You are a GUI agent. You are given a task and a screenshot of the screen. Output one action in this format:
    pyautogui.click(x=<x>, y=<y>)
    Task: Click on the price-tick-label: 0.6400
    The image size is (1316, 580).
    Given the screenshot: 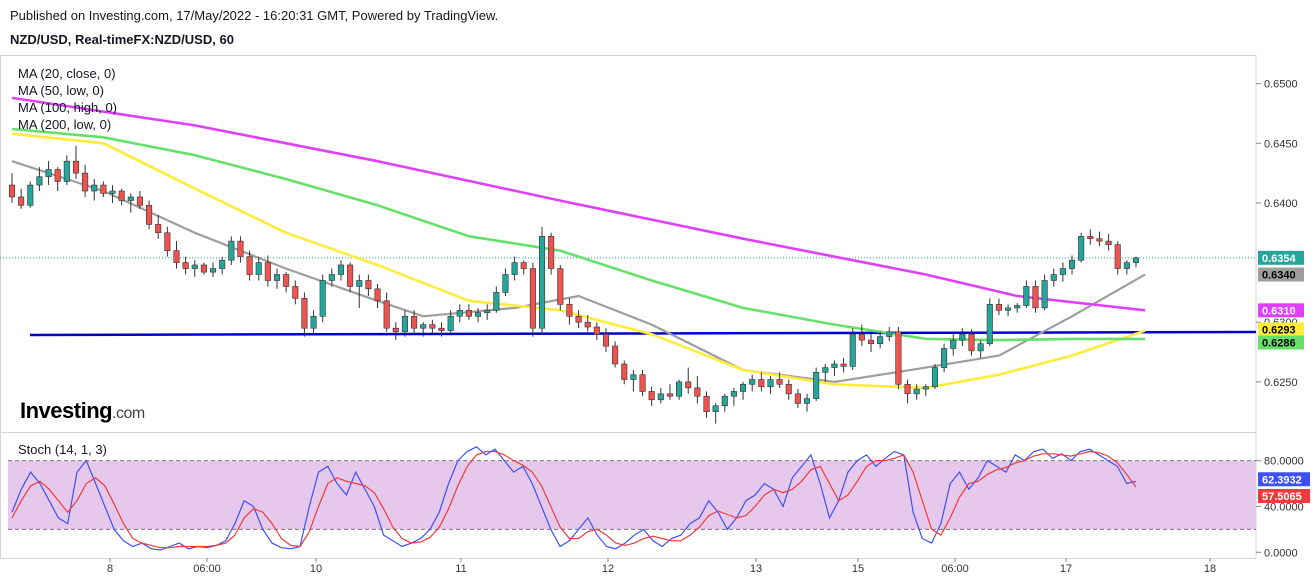 What is the action you would take?
    pyautogui.click(x=1281, y=204)
    